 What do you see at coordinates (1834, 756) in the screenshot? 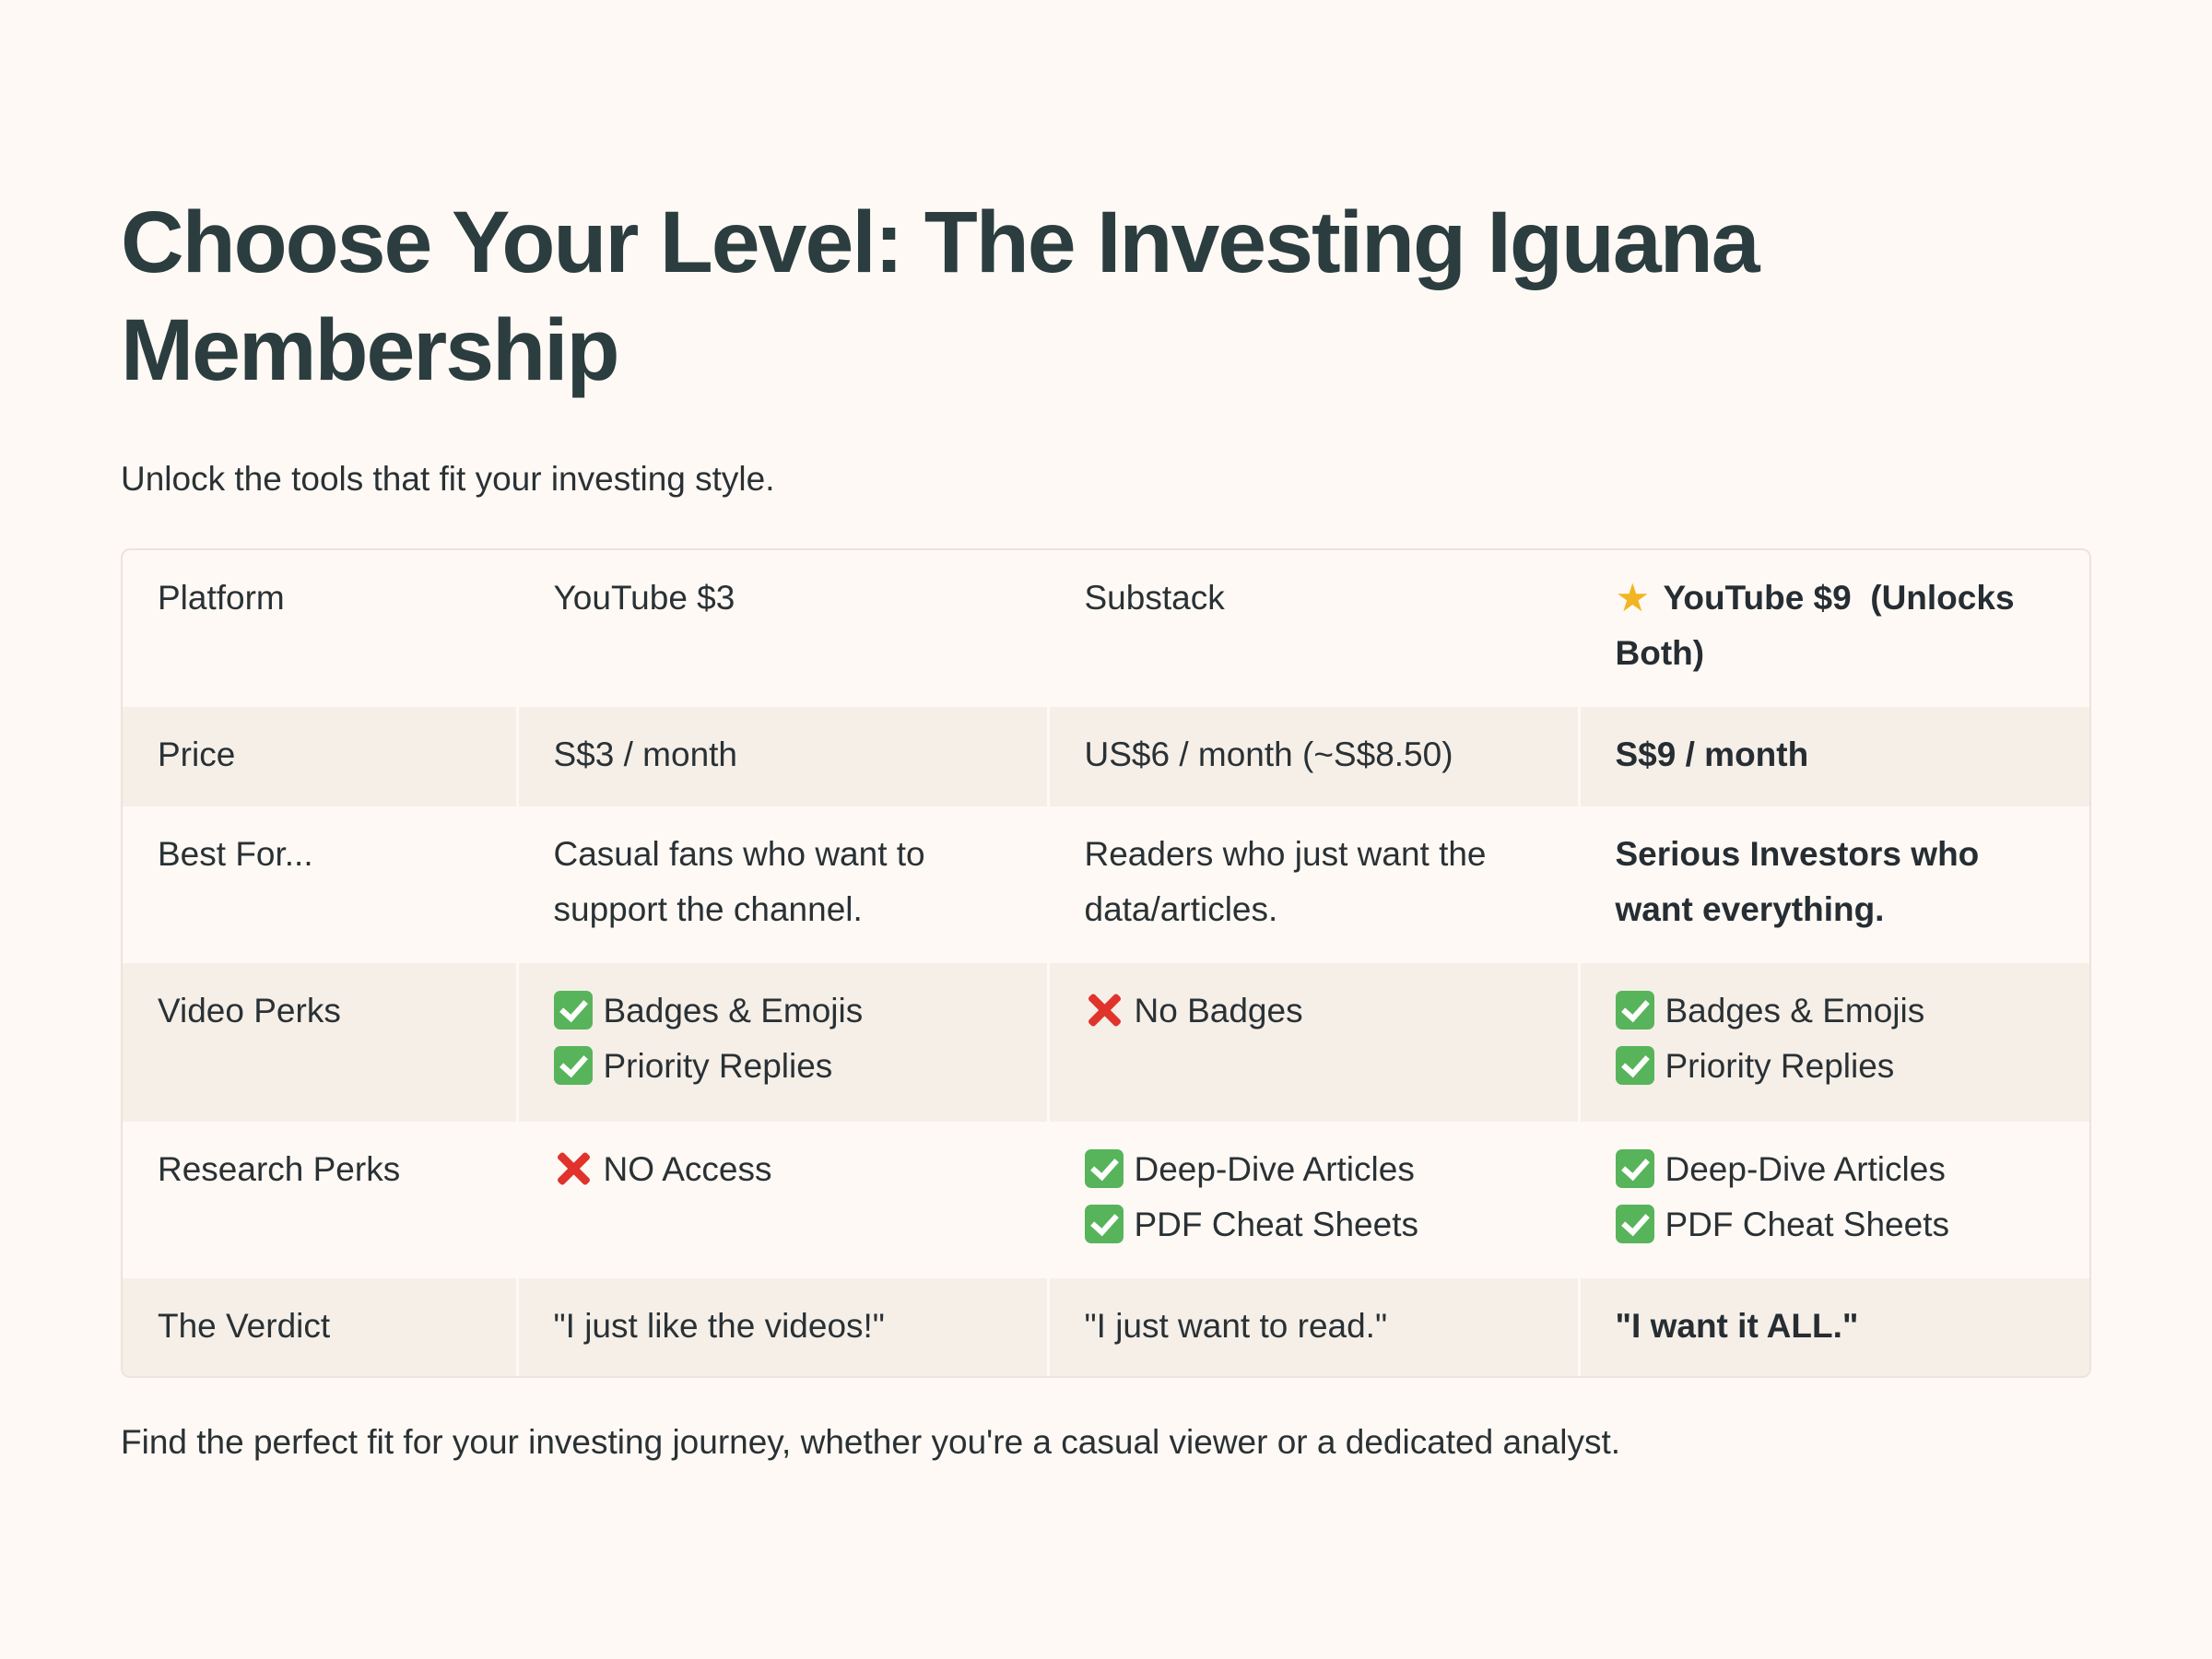
I see `price-youtube-9: S$9 / month` at bounding box center [1834, 756].